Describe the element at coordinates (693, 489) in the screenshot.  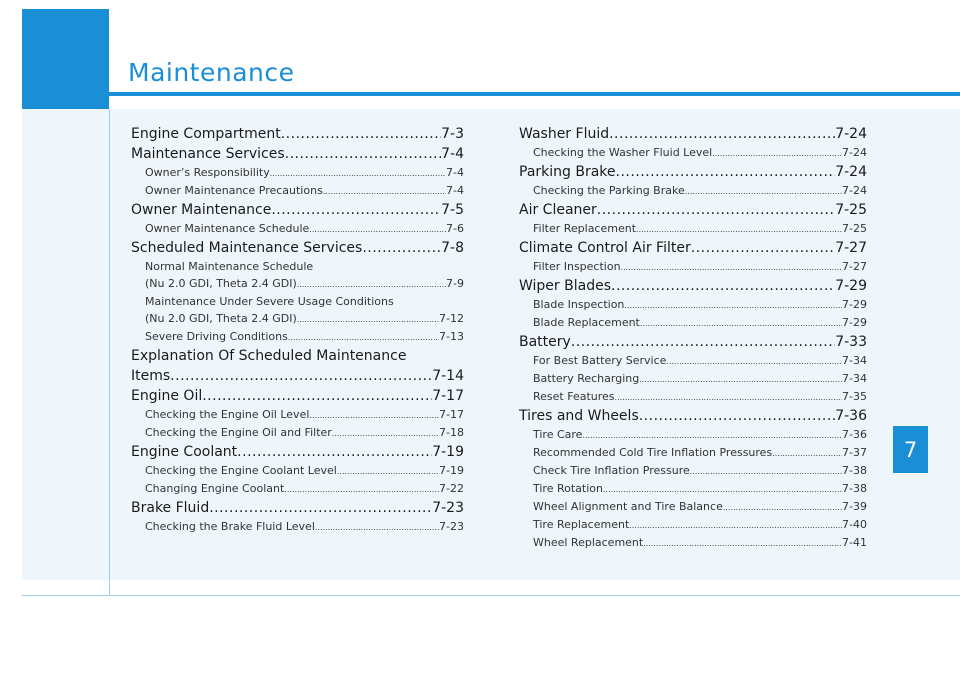
I see `toc-sub-entry: Tire Rotation 7-38` at that location.